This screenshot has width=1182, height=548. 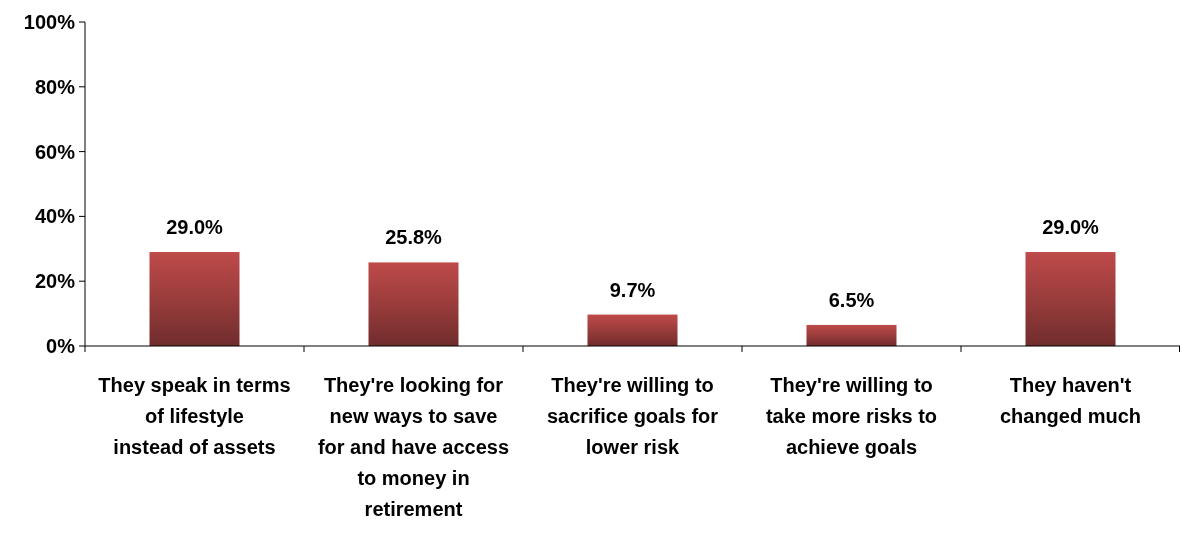 I want to click on y-tick-label: 80%, so click(x=55, y=86).